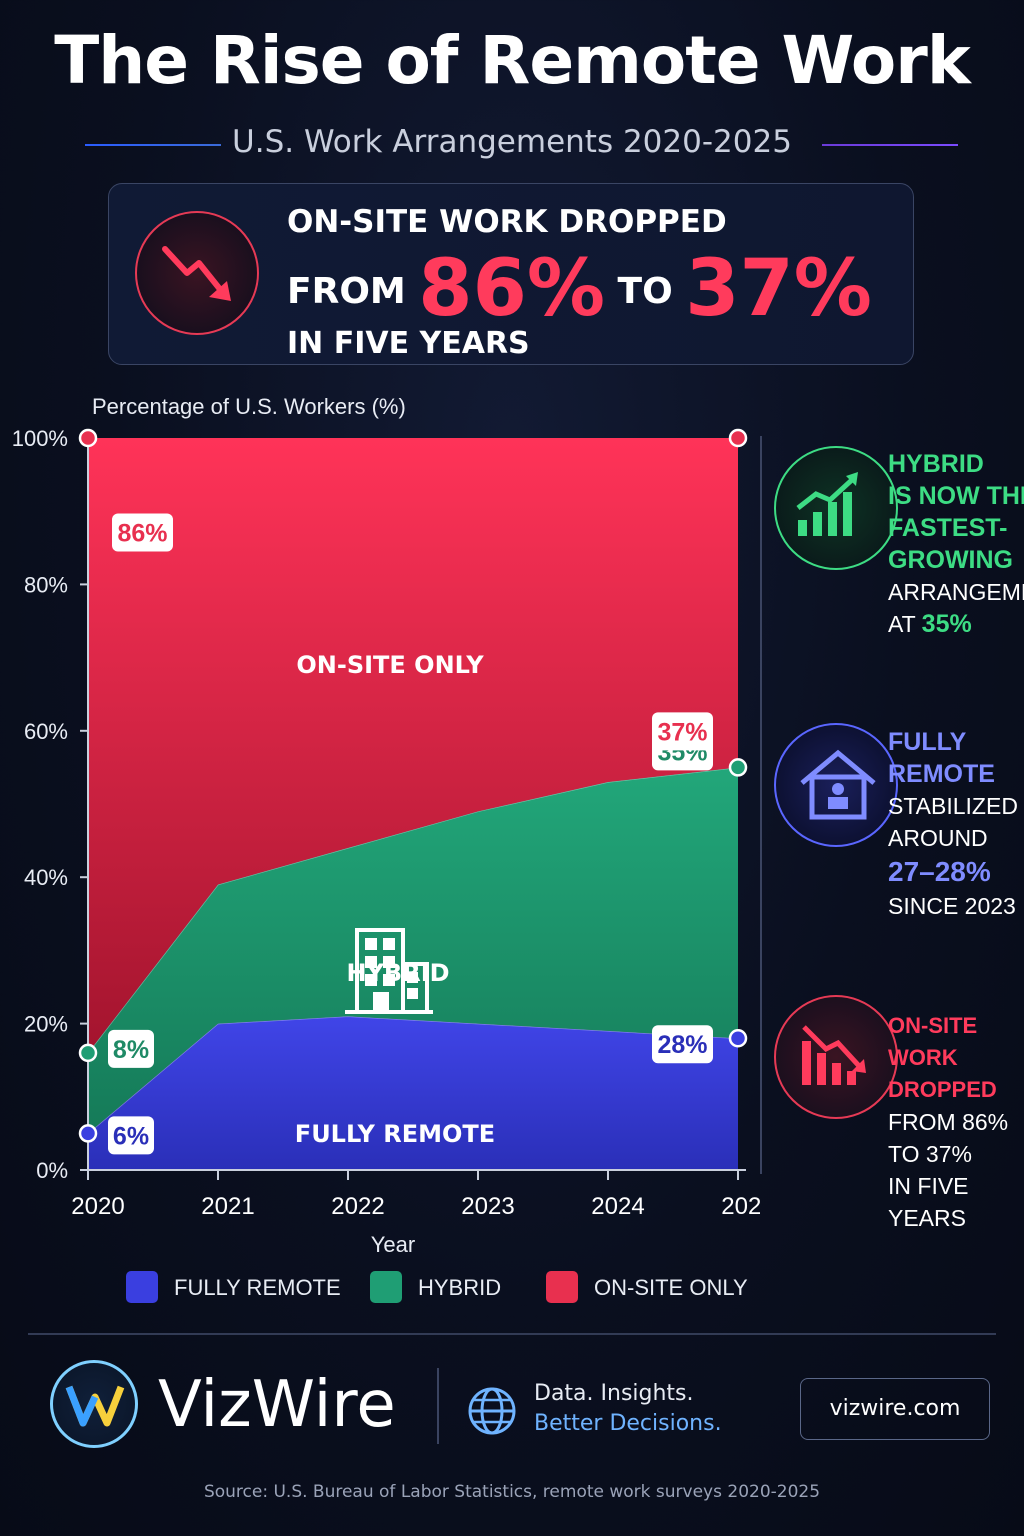 This screenshot has height=1536, width=1024. I want to click on end-label-on-site: 37%, so click(682, 732).